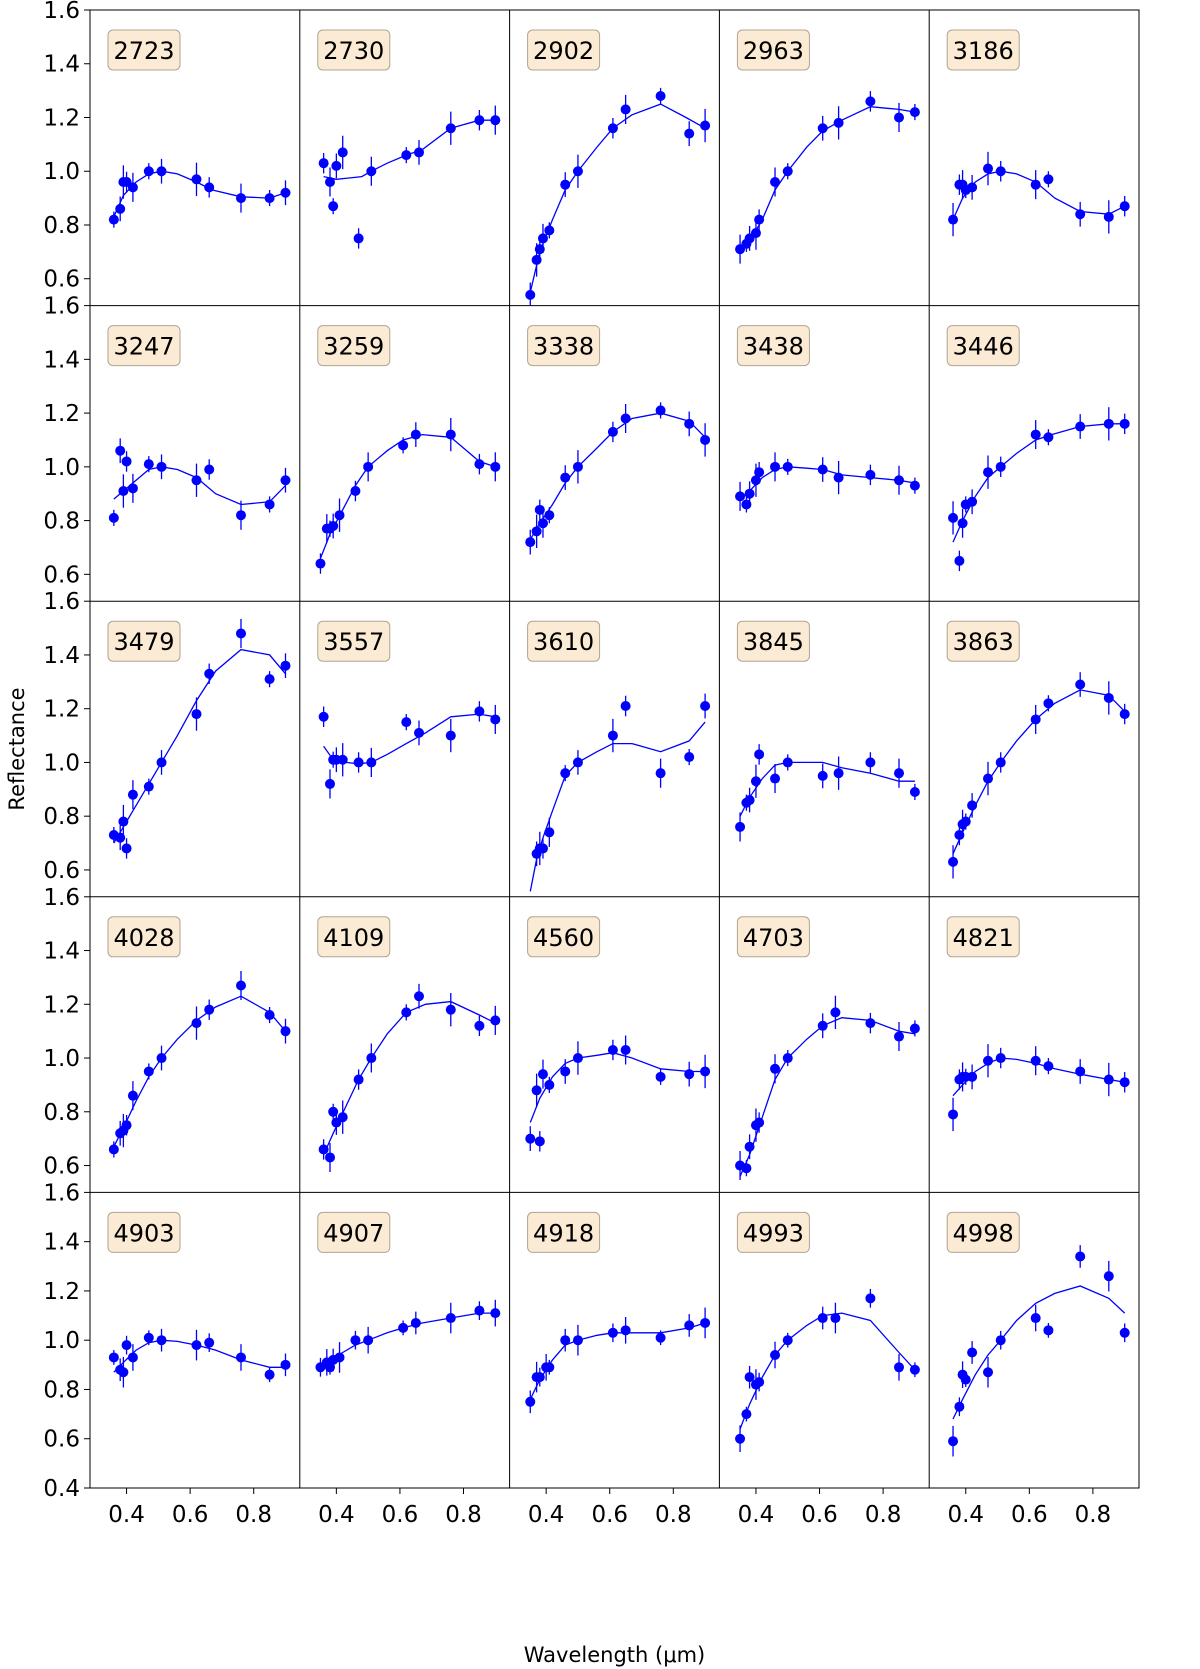 This screenshot has width=1200, height=1669. I want to click on panel-label: 3438, so click(773, 347).